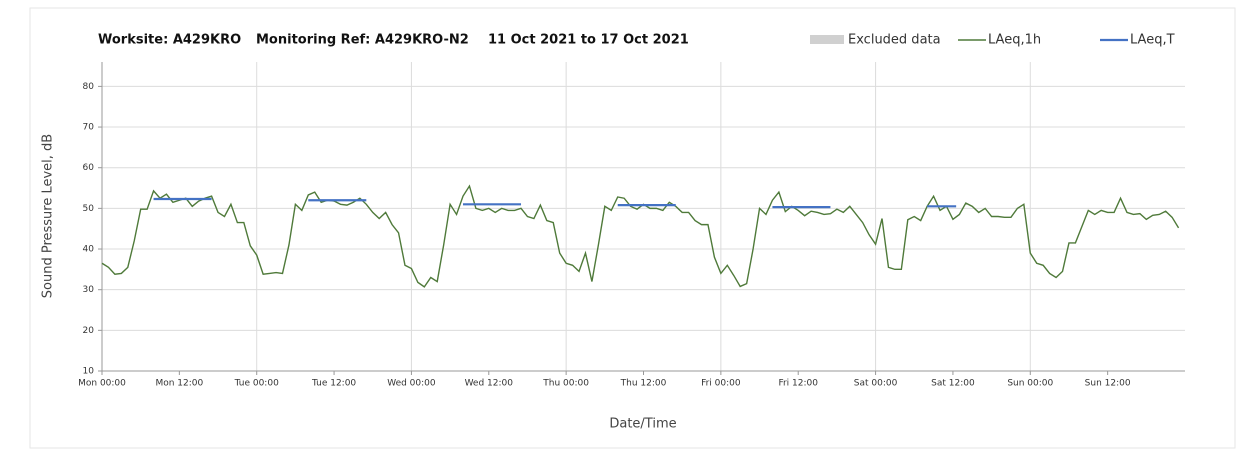  Describe the element at coordinates (798, 384) in the screenshot. I see `x-tick-label: Fri 12:00` at that location.